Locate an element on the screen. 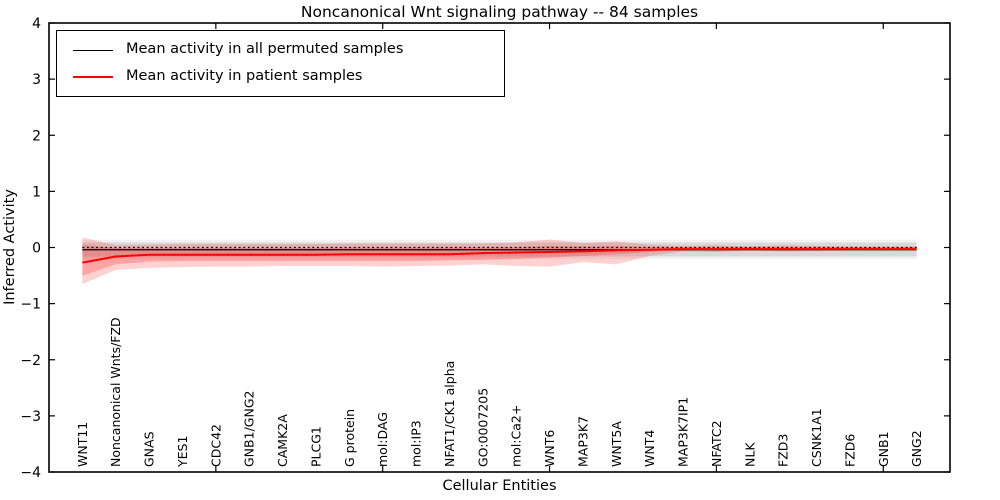 This screenshot has height=500, width=1000. x-entity-label: GNB1/GNG2 is located at coordinates (249, 429).